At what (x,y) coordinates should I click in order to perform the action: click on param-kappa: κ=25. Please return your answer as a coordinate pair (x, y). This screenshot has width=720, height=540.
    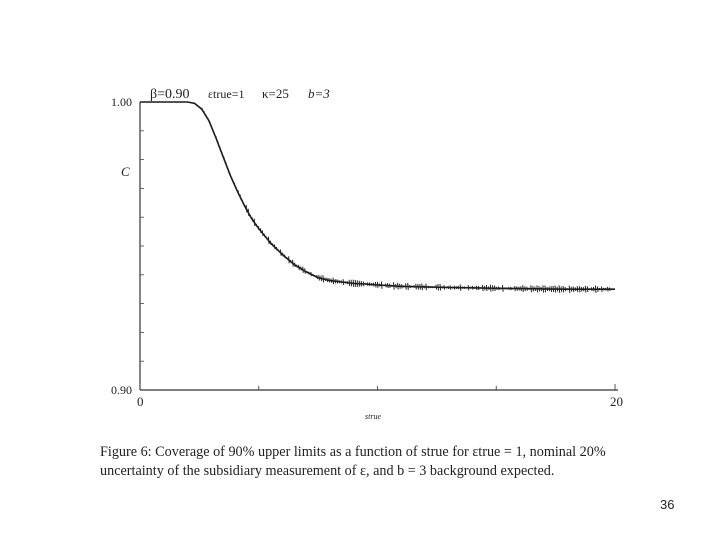
    Looking at the image, I should click on (275, 93).